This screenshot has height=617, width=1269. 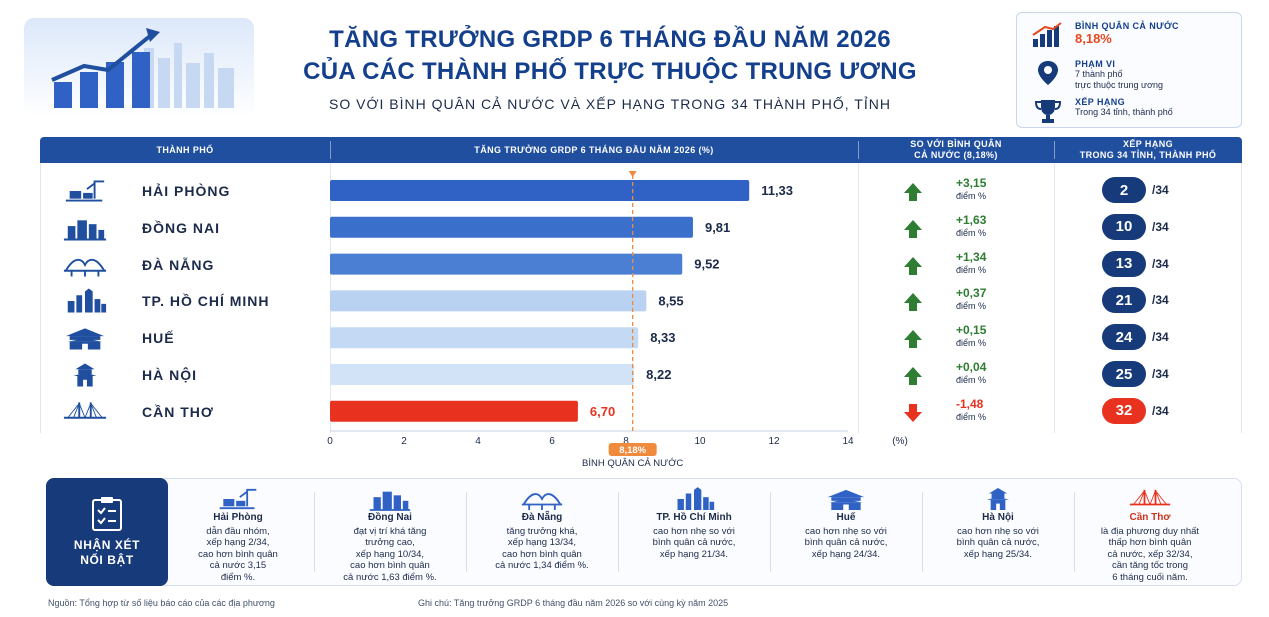 I want to click on x-tick-label: 8, so click(x=626, y=441).